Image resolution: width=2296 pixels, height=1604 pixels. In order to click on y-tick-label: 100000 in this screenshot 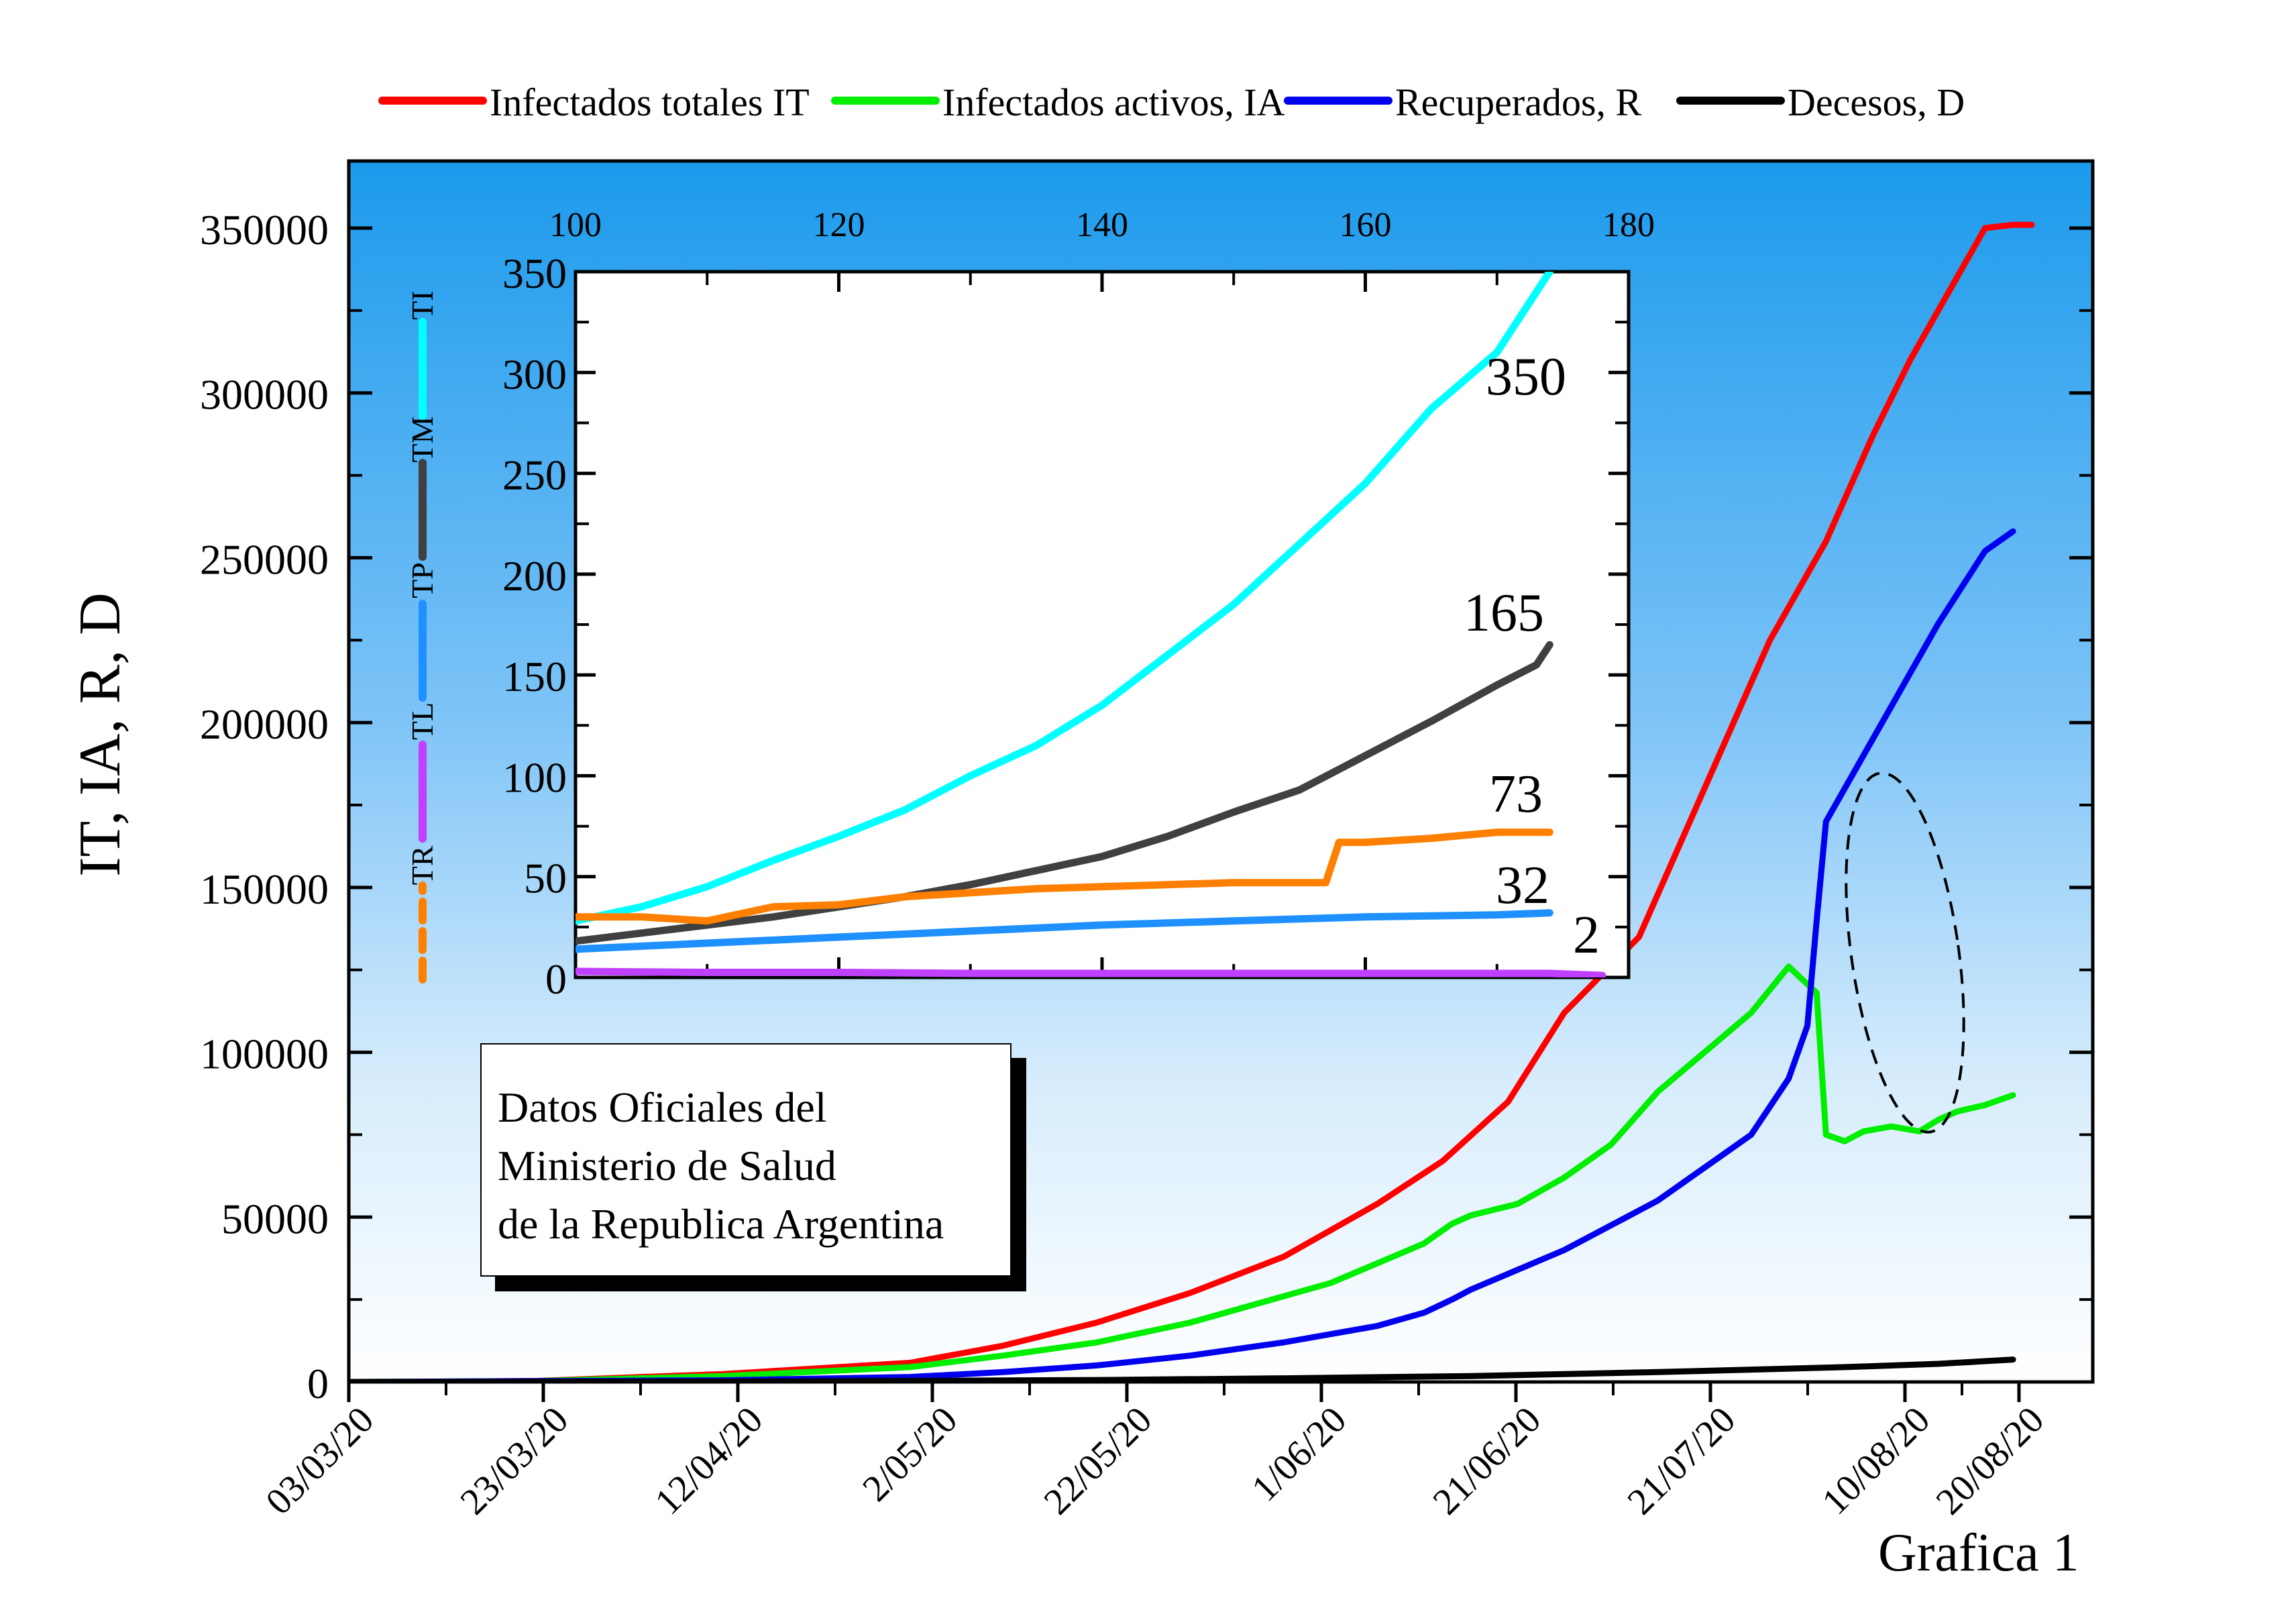, I will do `click(264, 1054)`.